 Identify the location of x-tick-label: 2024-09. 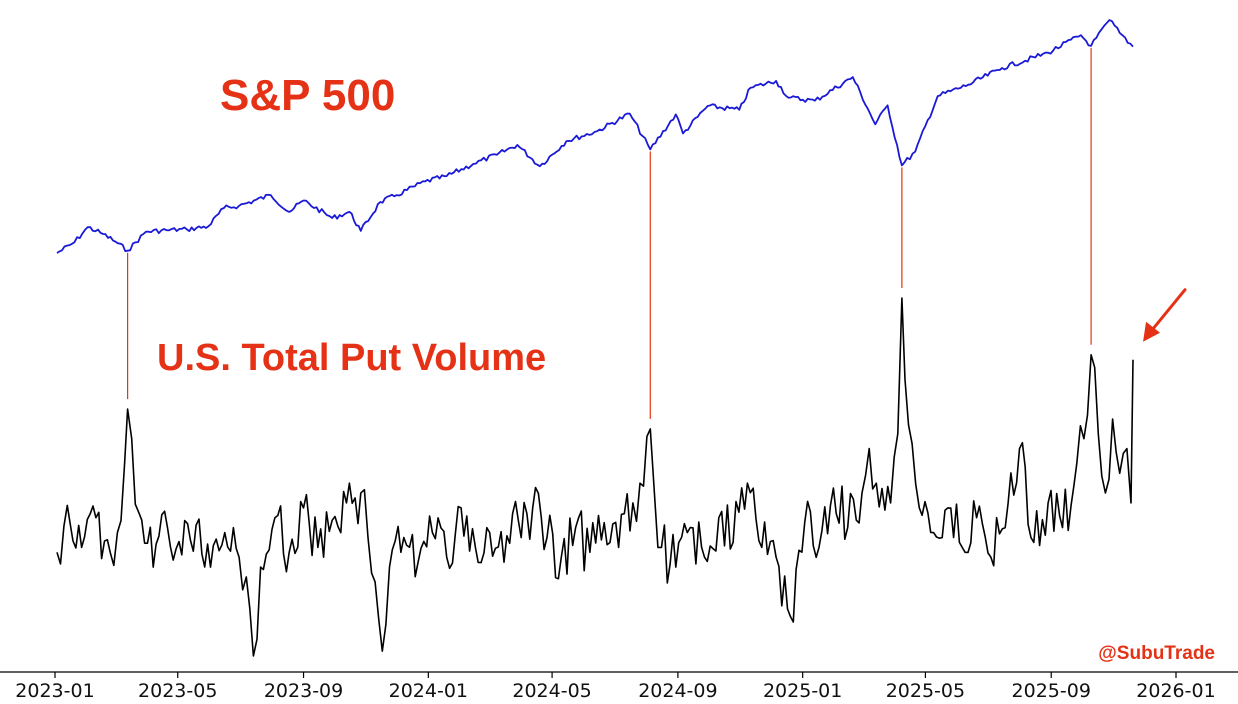
(677, 691).